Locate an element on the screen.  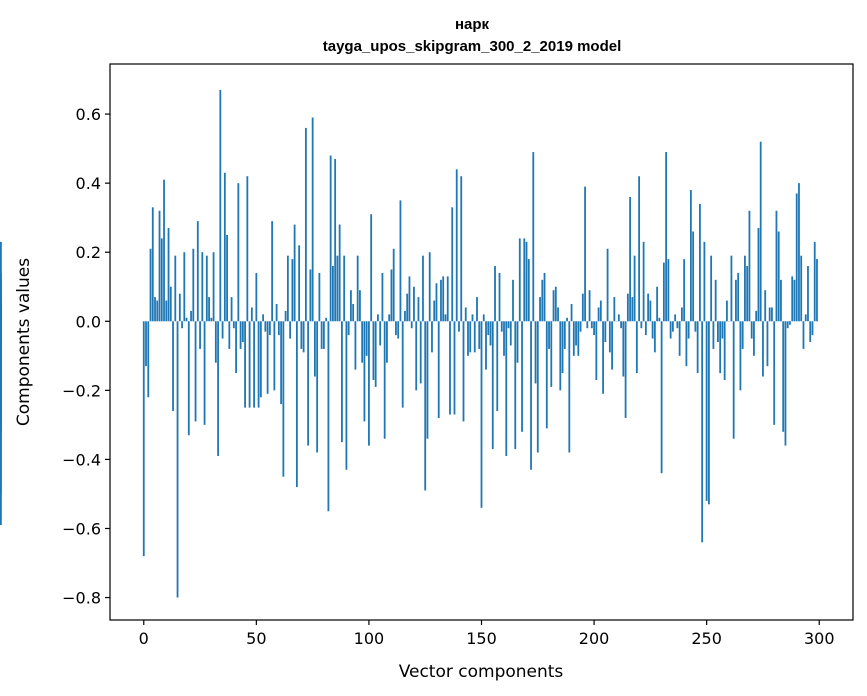
y-tick-label: −0.8 is located at coordinates (81, 598).